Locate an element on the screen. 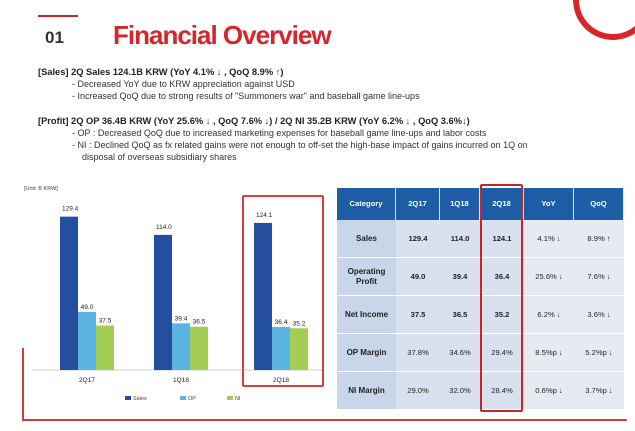 This screenshot has height=431, width=635. table-cell: 32.0% is located at coordinates (460, 391).